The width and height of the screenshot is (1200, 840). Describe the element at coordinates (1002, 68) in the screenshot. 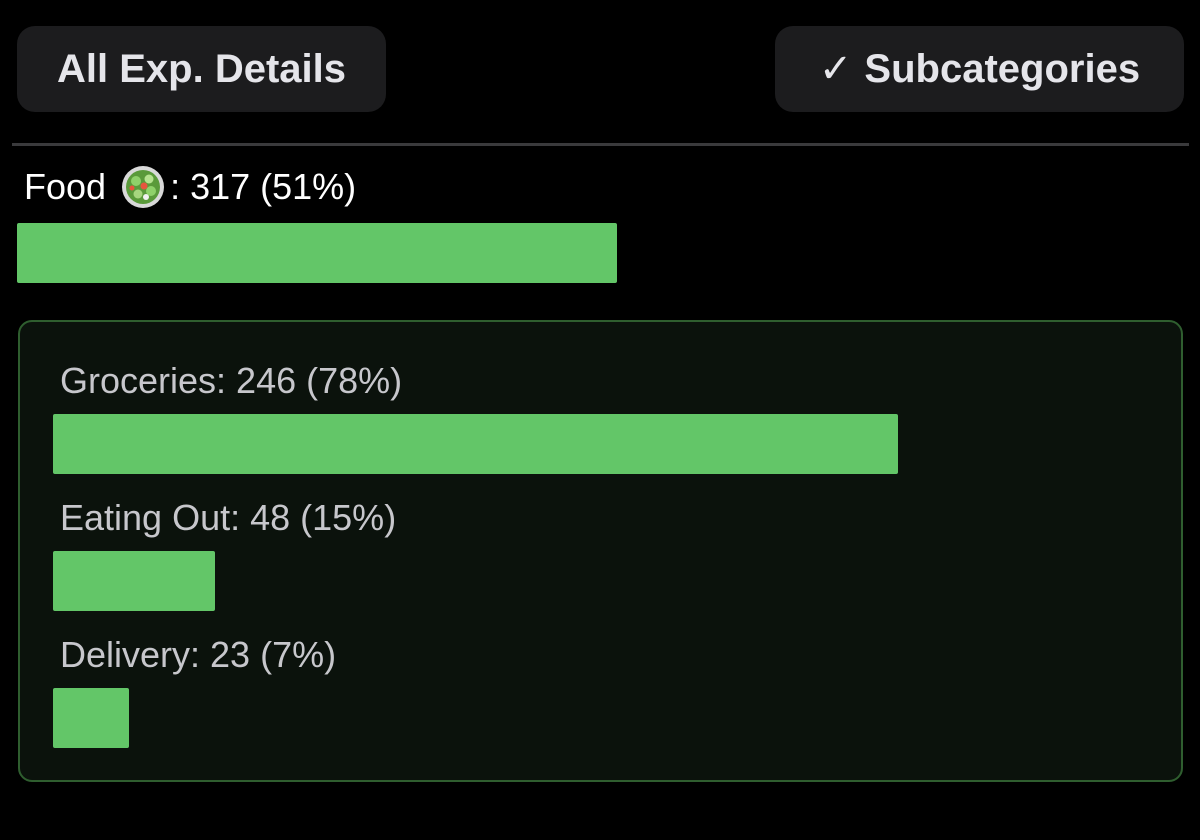

I see `subcategories-label: Subcategories` at that location.